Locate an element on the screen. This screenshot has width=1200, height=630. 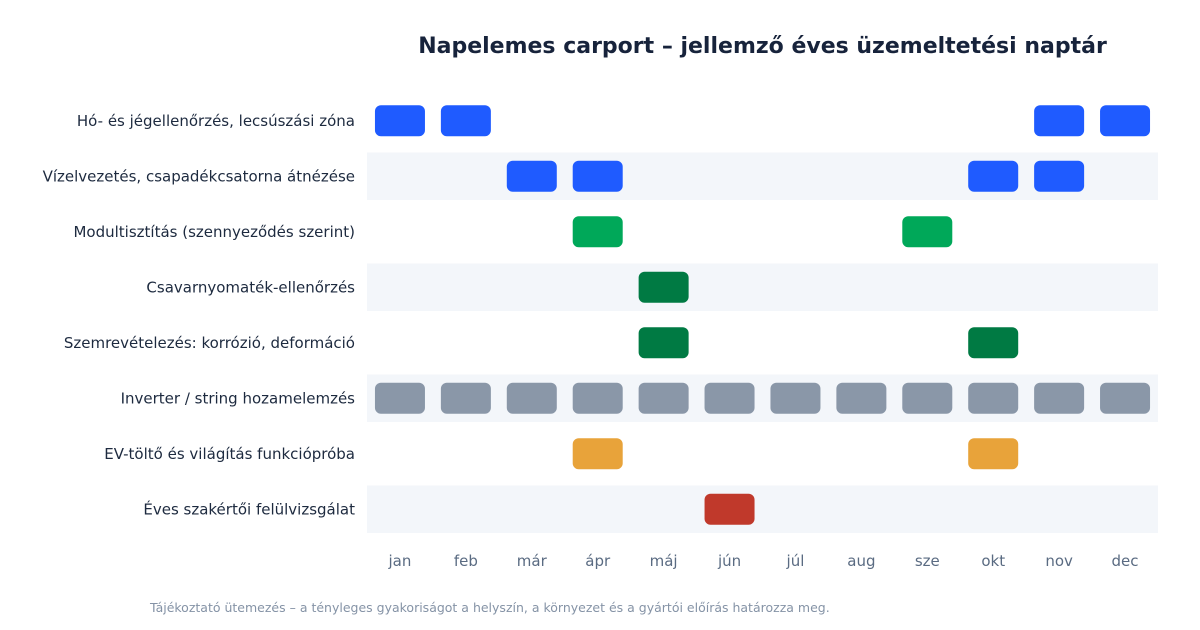
month-tick-label: jún is located at coordinates (729, 561).